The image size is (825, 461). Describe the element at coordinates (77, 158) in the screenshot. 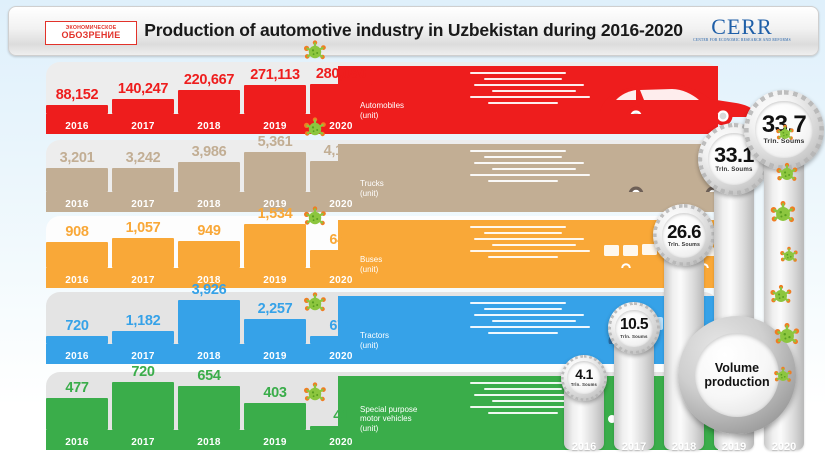

I see `bar-value-label: 3,201` at that location.